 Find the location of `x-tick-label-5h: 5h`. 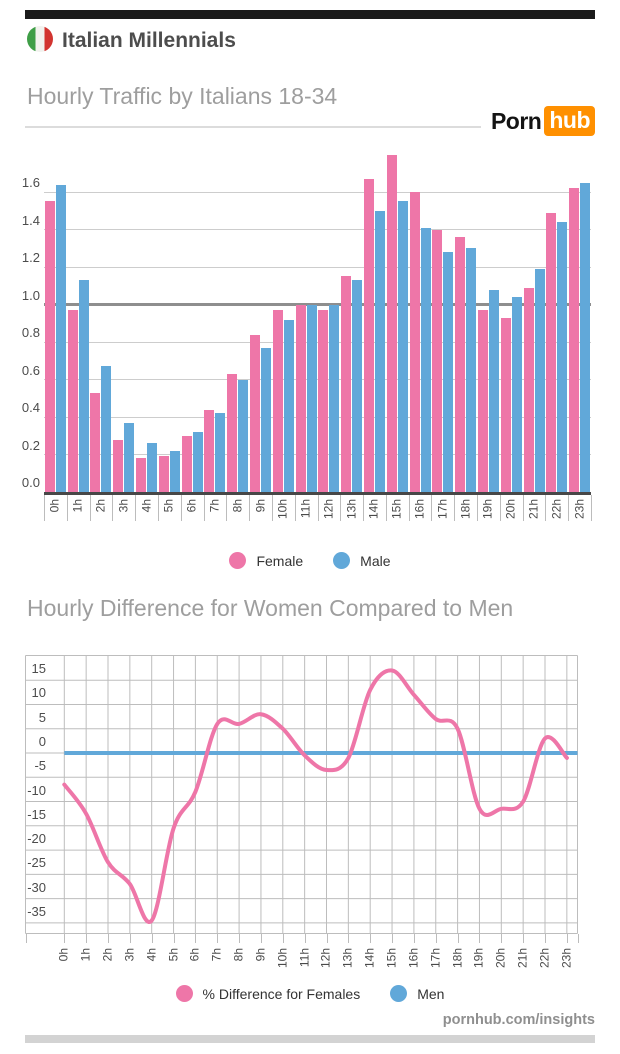

x-tick-label-5h: 5h is located at coordinates (168, 506).